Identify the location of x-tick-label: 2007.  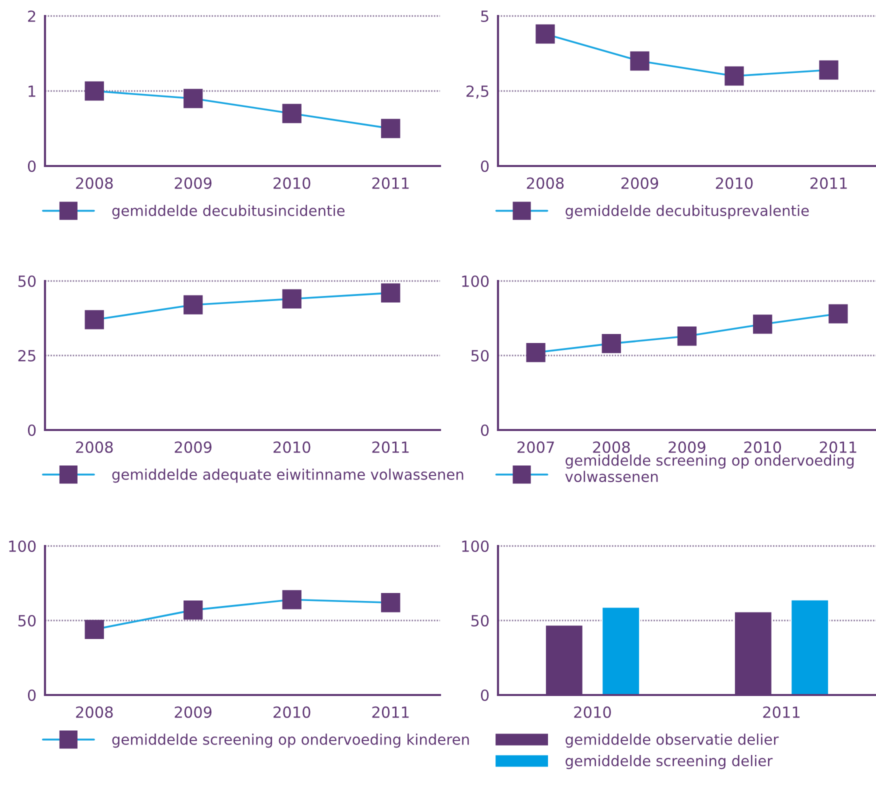
(535, 447).